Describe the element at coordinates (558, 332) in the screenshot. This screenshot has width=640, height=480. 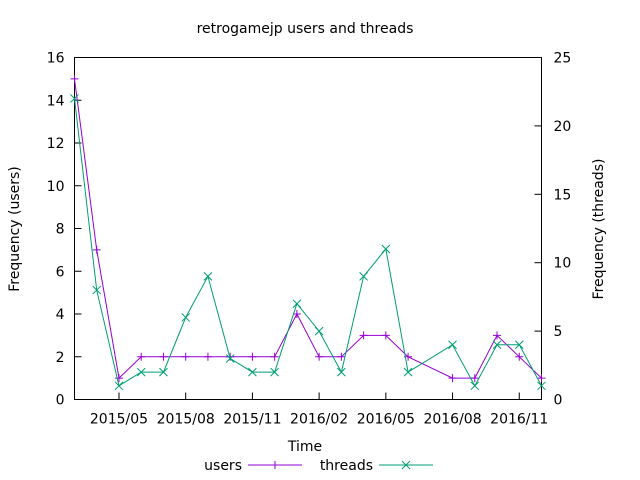
I see `y2-tick-label: 5` at that location.